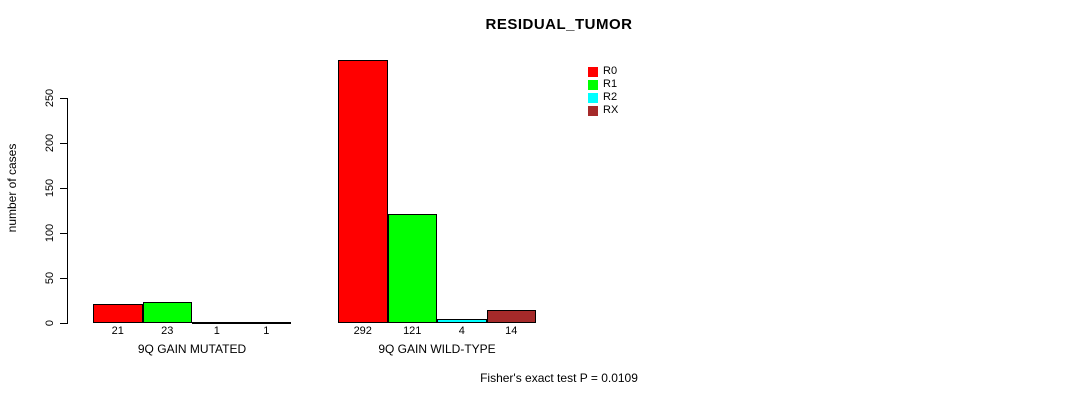 This screenshot has height=400, width=1090. Describe the element at coordinates (559, 24) in the screenshot. I see `chart-title: RESIDUAL_TUMOR` at that location.